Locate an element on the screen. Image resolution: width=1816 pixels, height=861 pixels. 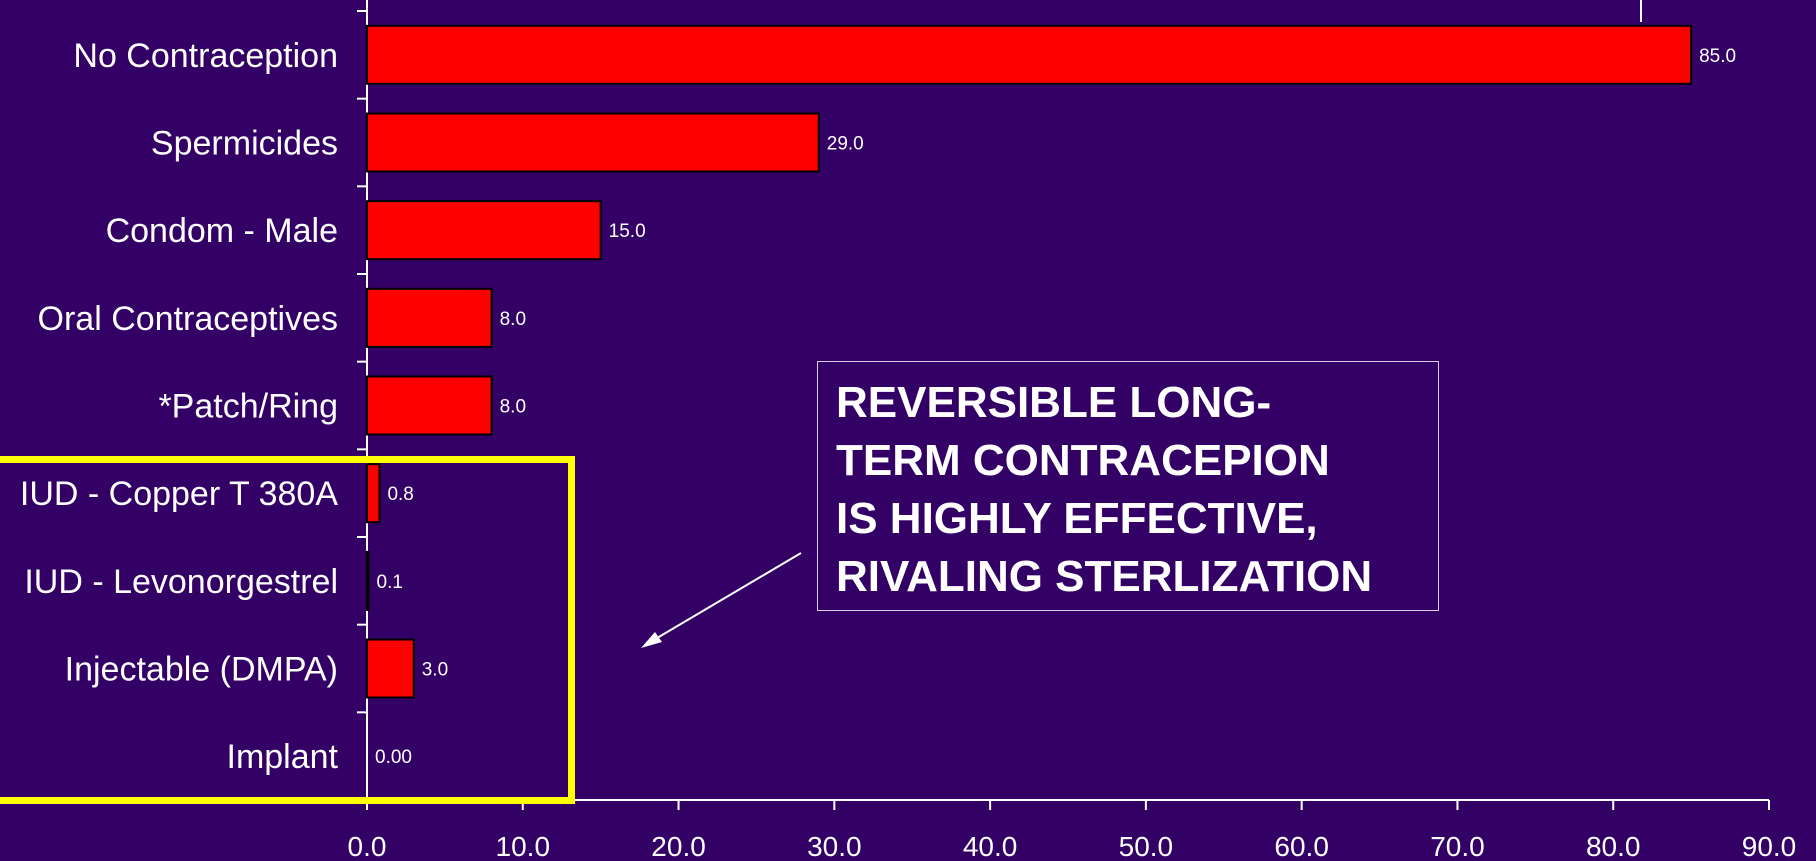
callout-line-2: TERM CONTRACEPION is located at coordinates (1083, 460).